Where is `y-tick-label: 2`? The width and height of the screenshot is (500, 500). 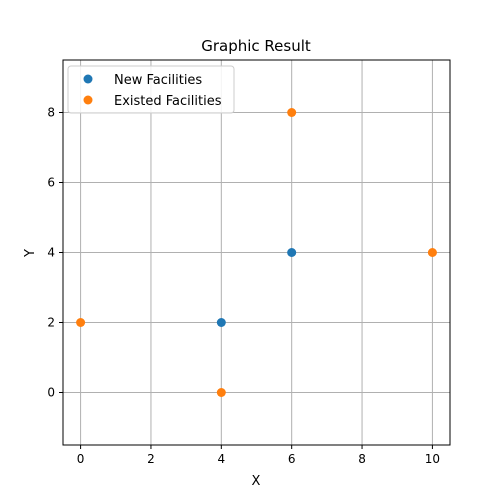 y-tick-label: 2 is located at coordinates (51, 323).